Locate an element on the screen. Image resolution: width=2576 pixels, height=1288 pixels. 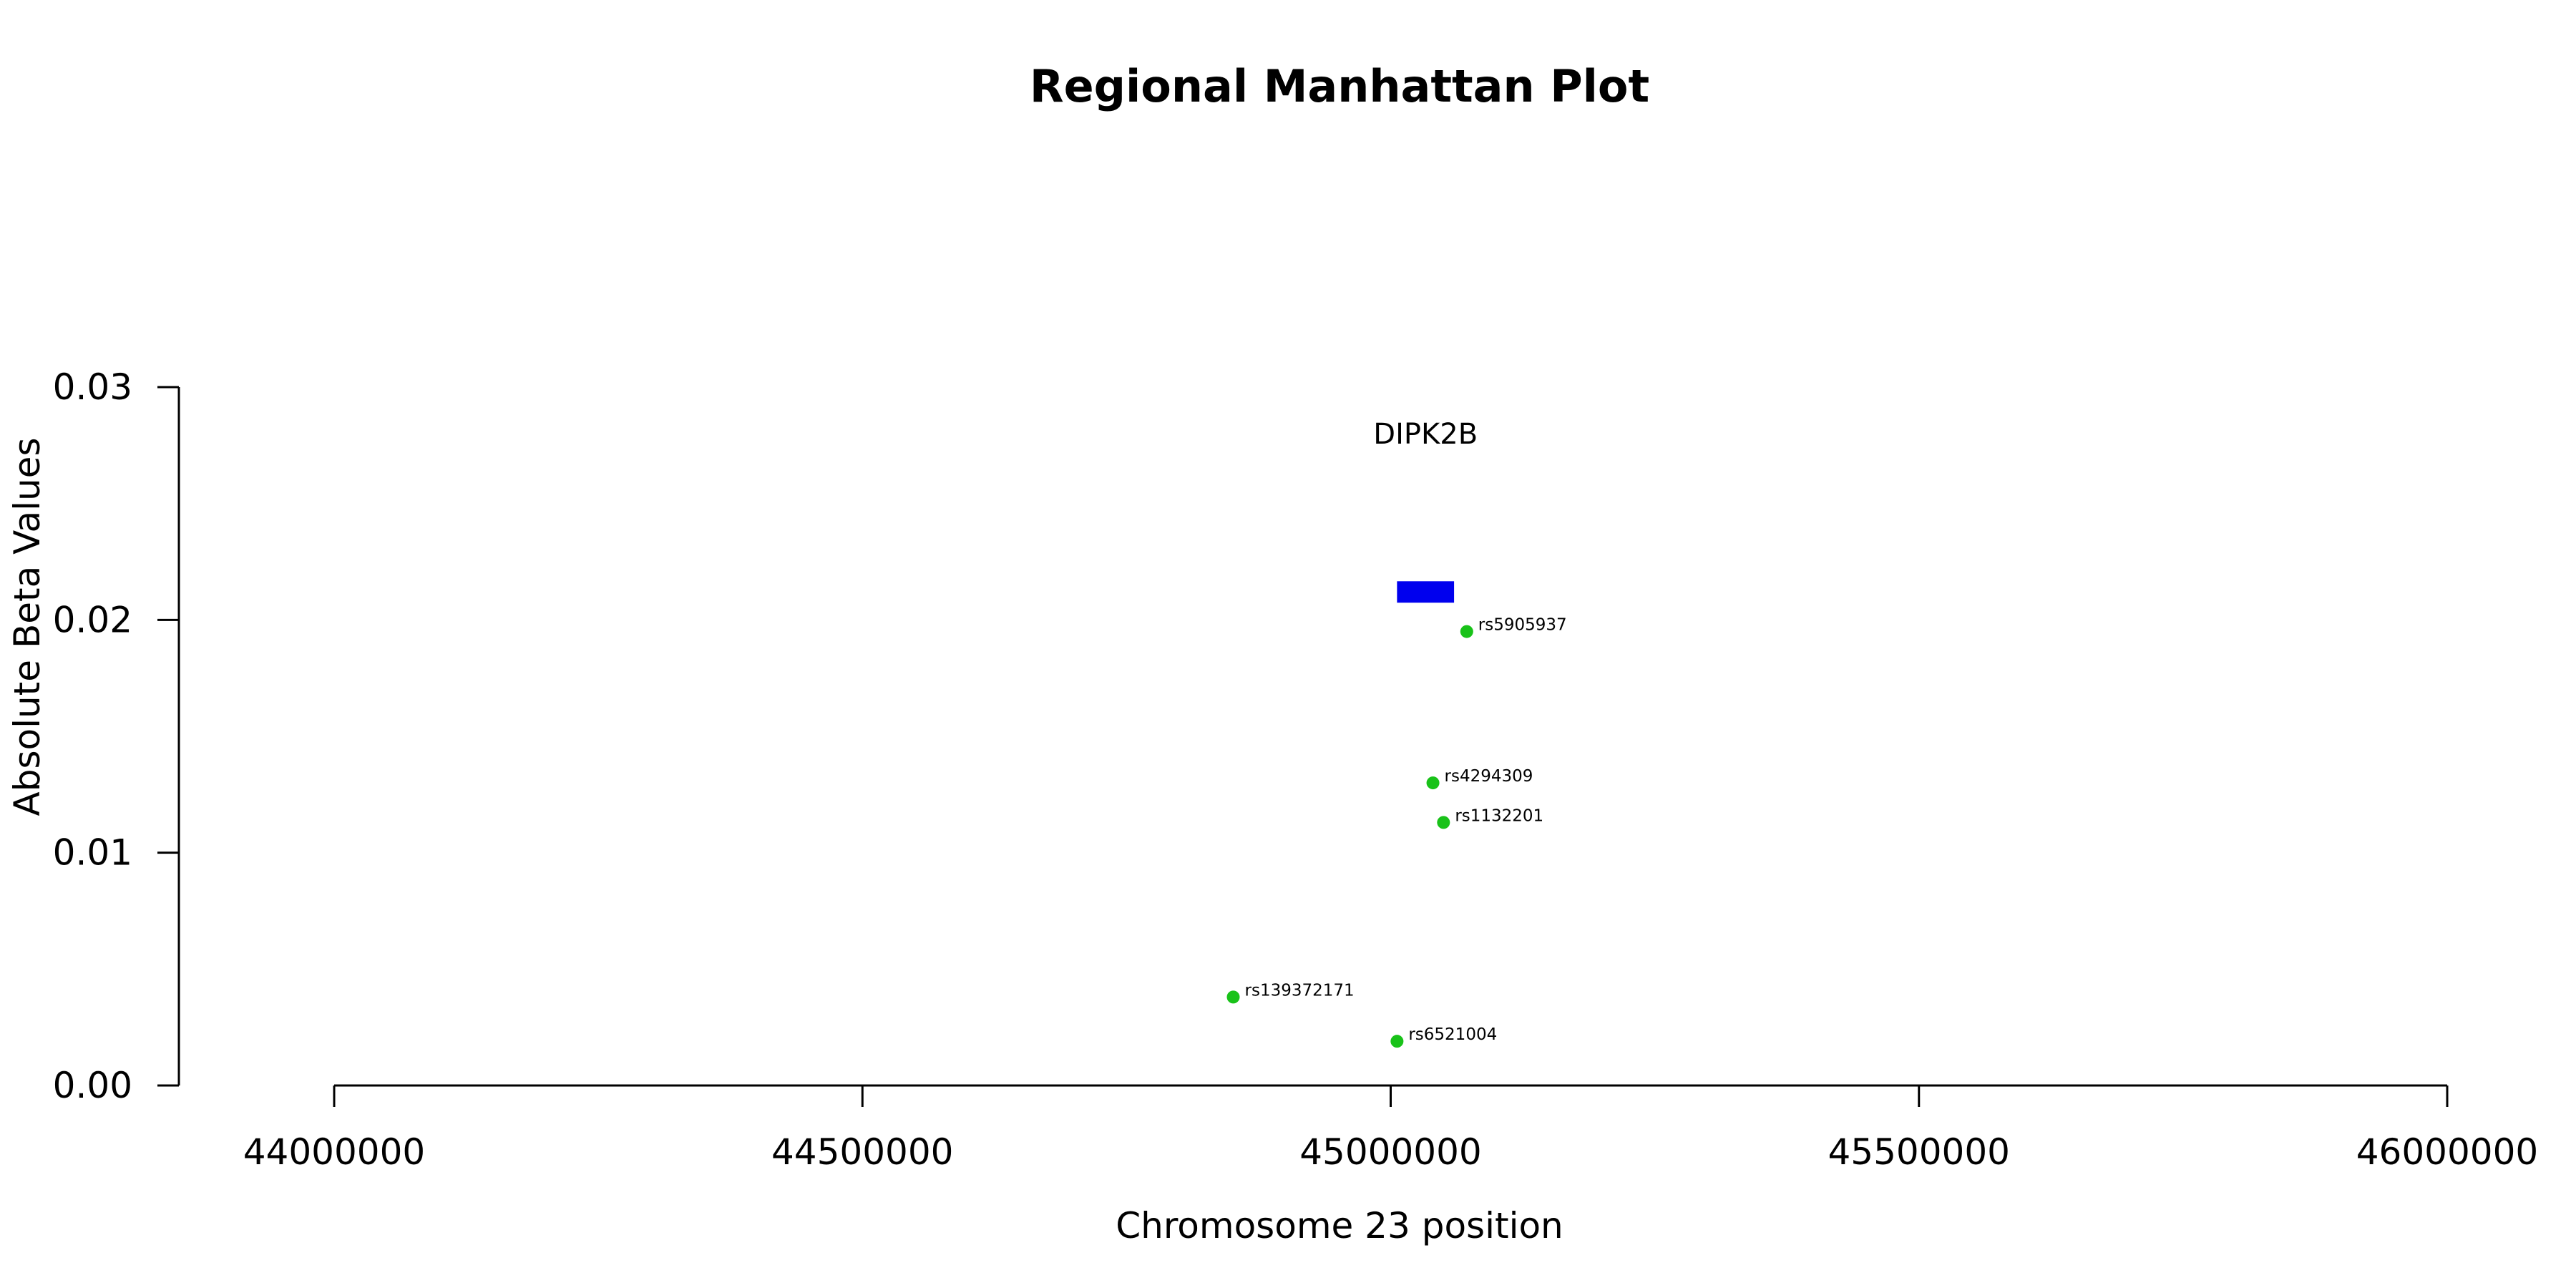
snp-label: rs6521004 is located at coordinates (1452, 1034).